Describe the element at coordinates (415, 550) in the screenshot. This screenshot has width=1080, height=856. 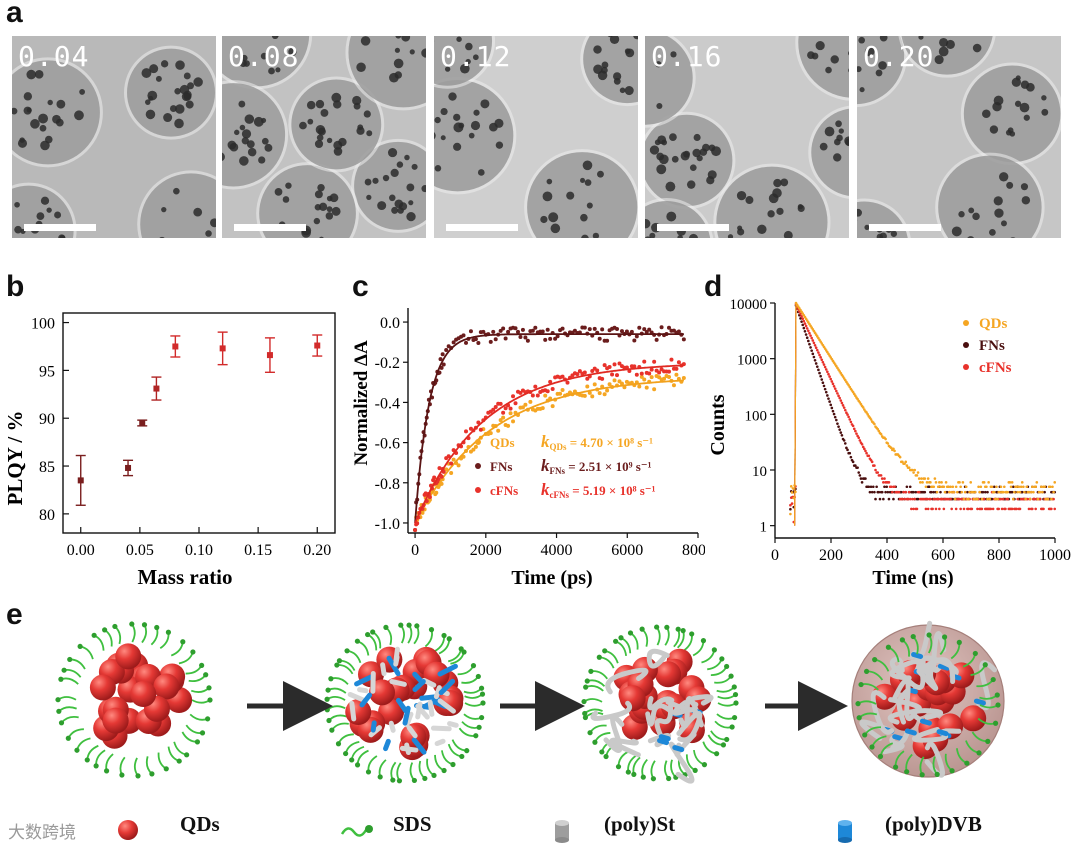
I see `chart-c-xtick: 0` at that location.